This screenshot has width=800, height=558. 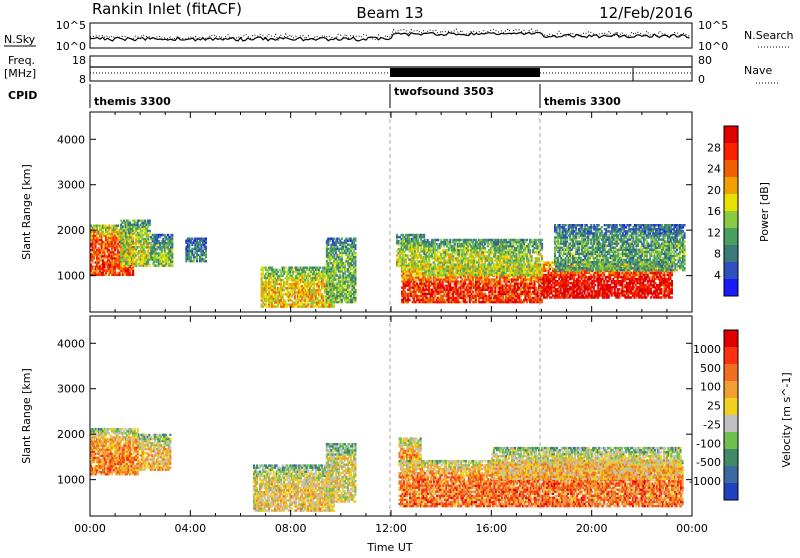 I want to click on nsearch-tick-bottom: 10^0, so click(x=713, y=46).